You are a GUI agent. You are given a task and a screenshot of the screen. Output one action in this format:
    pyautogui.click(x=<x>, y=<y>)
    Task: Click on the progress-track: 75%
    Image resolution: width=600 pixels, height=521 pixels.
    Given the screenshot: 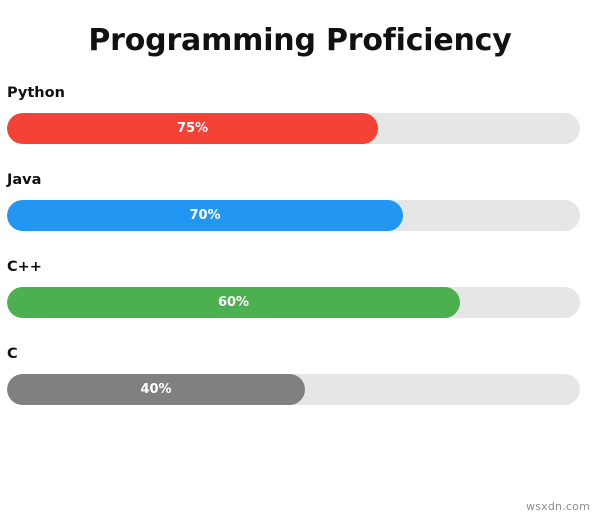 What is the action you would take?
    pyautogui.click(x=293, y=128)
    